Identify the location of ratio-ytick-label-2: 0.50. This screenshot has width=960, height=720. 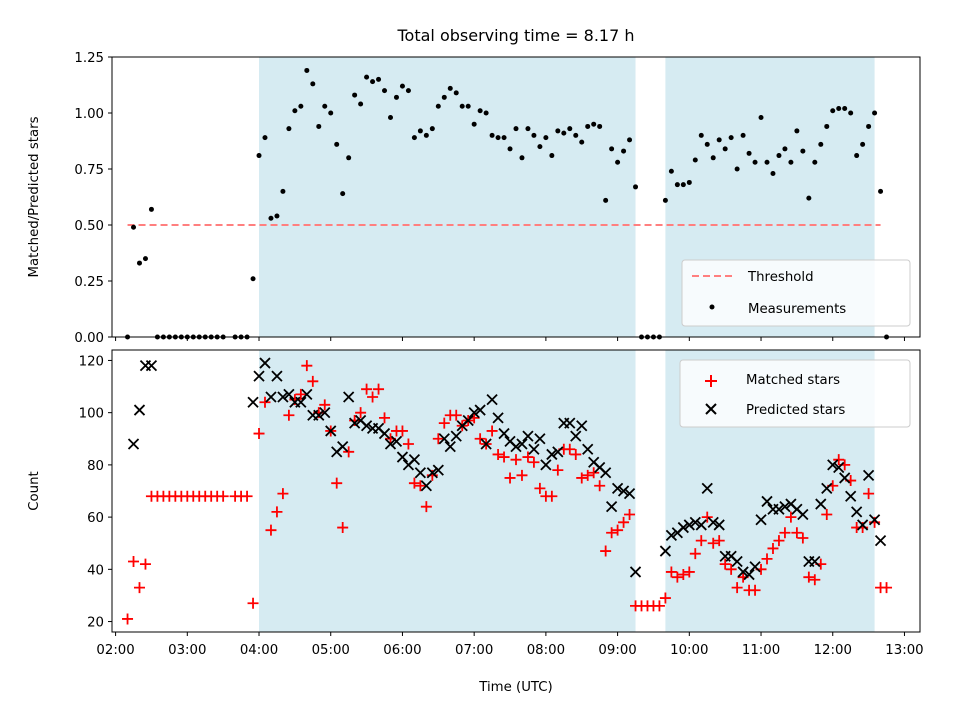
(89, 226).